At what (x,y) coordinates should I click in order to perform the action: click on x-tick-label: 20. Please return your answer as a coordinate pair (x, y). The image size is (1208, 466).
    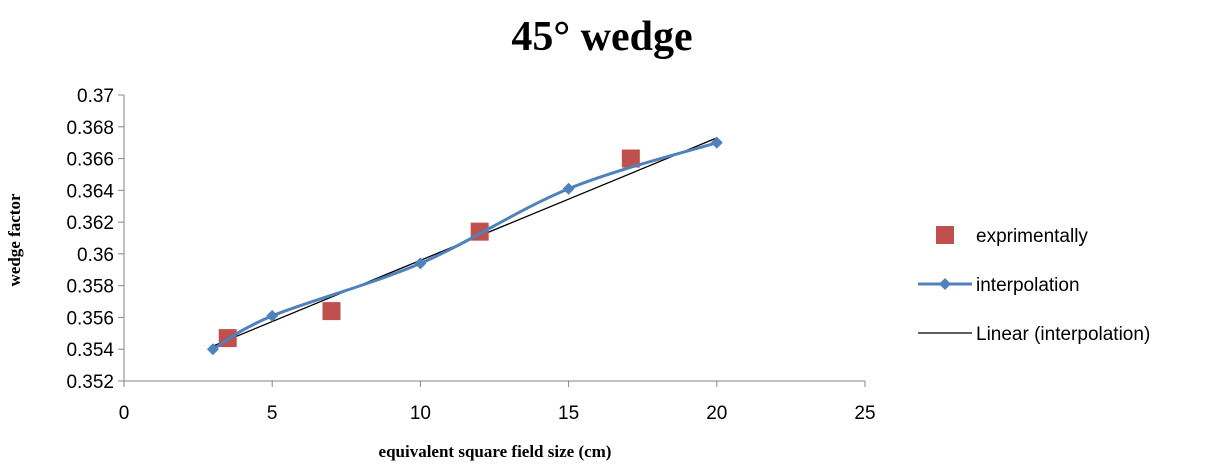
    Looking at the image, I should click on (716, 413).